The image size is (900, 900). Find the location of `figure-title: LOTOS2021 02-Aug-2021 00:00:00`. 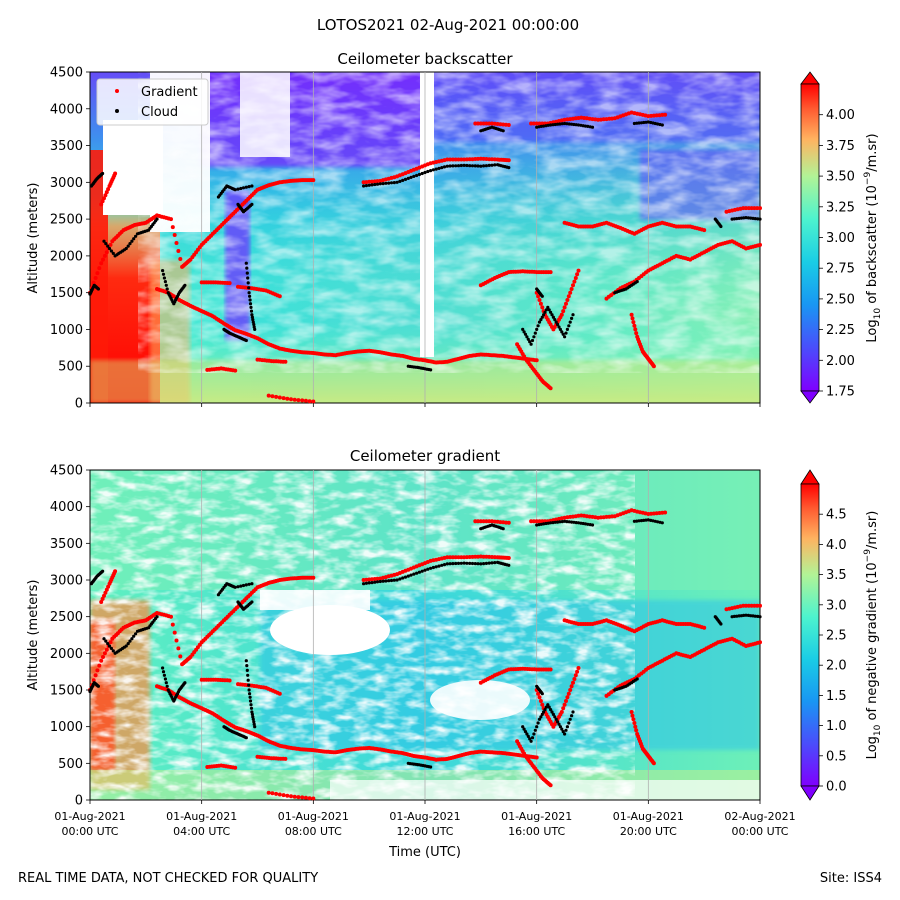

figure-title: LOTOS2021 02-Aug-2021 00:00:00 is located at coordinates (448, 25).